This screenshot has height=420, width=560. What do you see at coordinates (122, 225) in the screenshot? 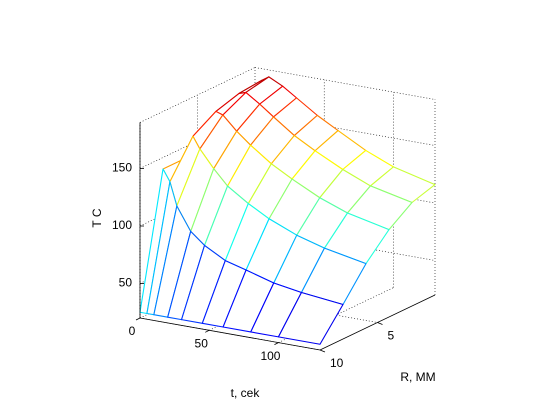
I see `z-tick-label: 100` at bounding box center [122, 225].